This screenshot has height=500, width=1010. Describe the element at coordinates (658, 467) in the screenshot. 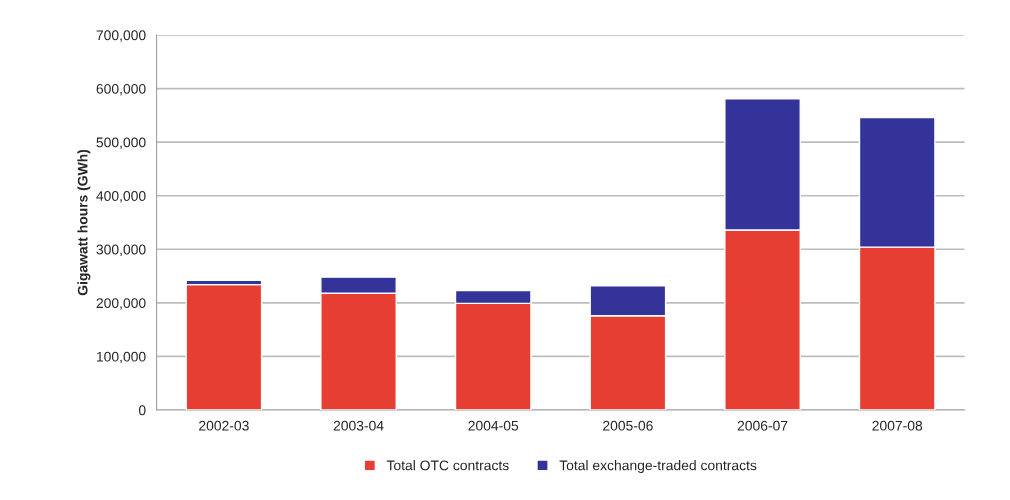

I see `legend-label: Total exchange-traded contracts` at that location.